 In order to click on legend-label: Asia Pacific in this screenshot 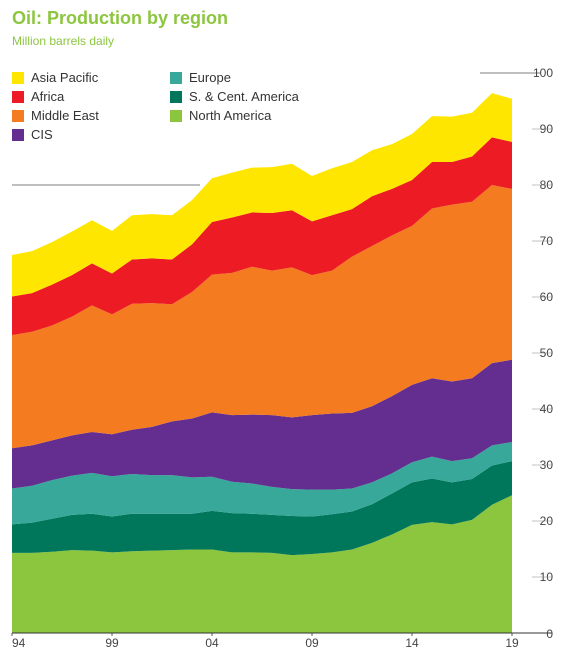, I will do `click(65, 77)`.